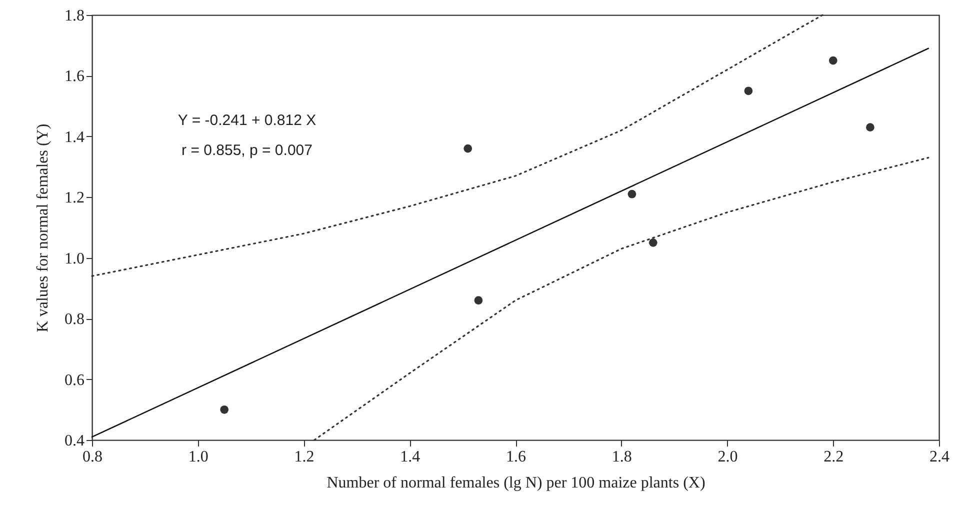  I want to click on x-tick-label: 2.0, so click(728, 457).